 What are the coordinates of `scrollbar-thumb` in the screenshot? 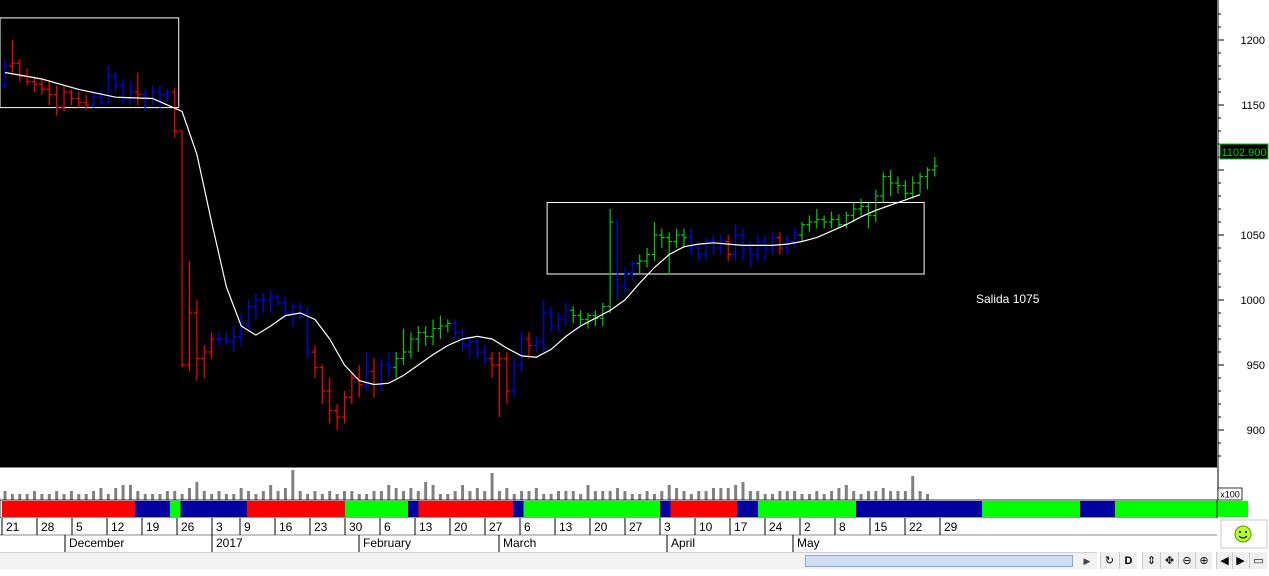 It's located at (939, 561).